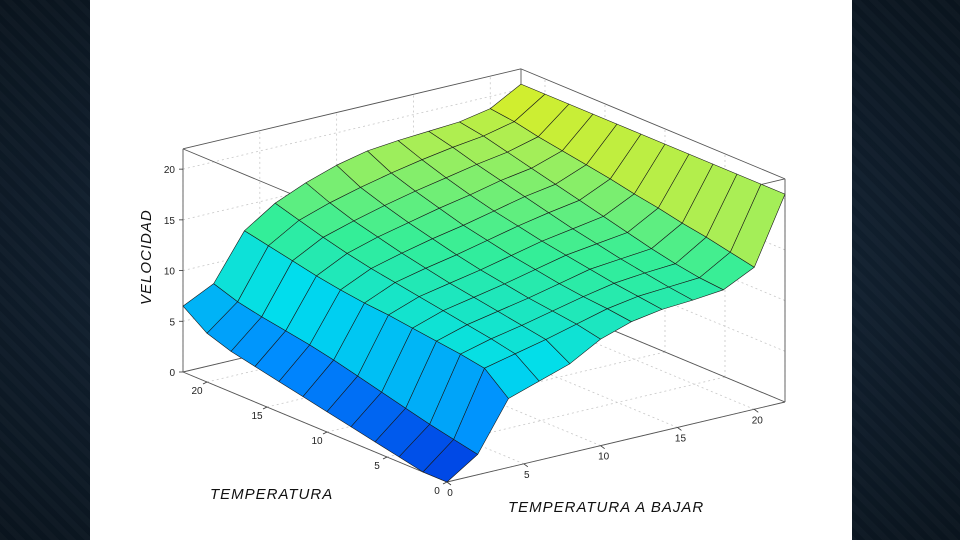  Describe the element at coordinates (606, 507) in the screenshot. I see `x-axis-title: TEMPERATURA A BAJAR` at that location.